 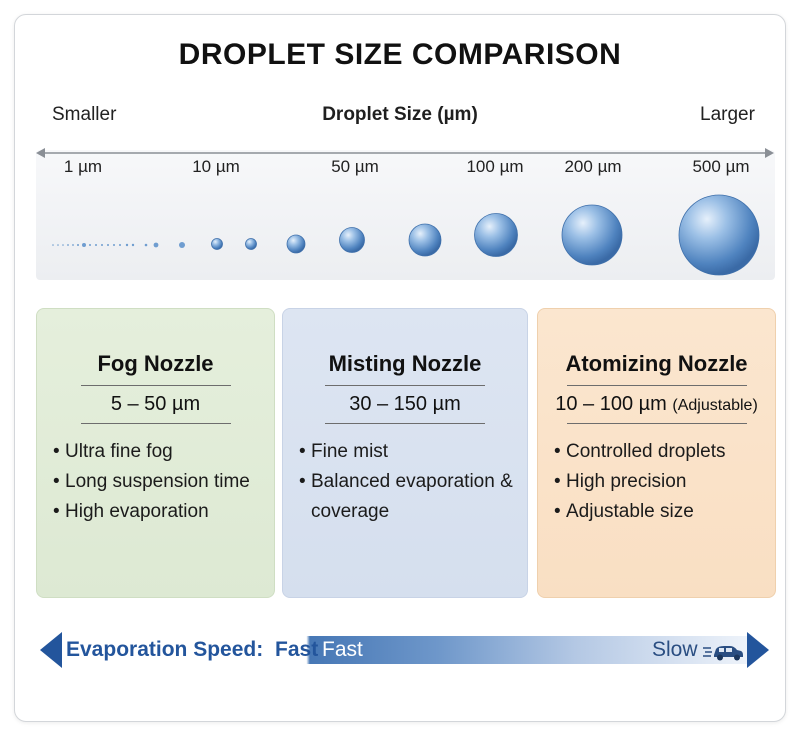 I want to click on list-item: Long suspension time, so click(x=151, y=482).